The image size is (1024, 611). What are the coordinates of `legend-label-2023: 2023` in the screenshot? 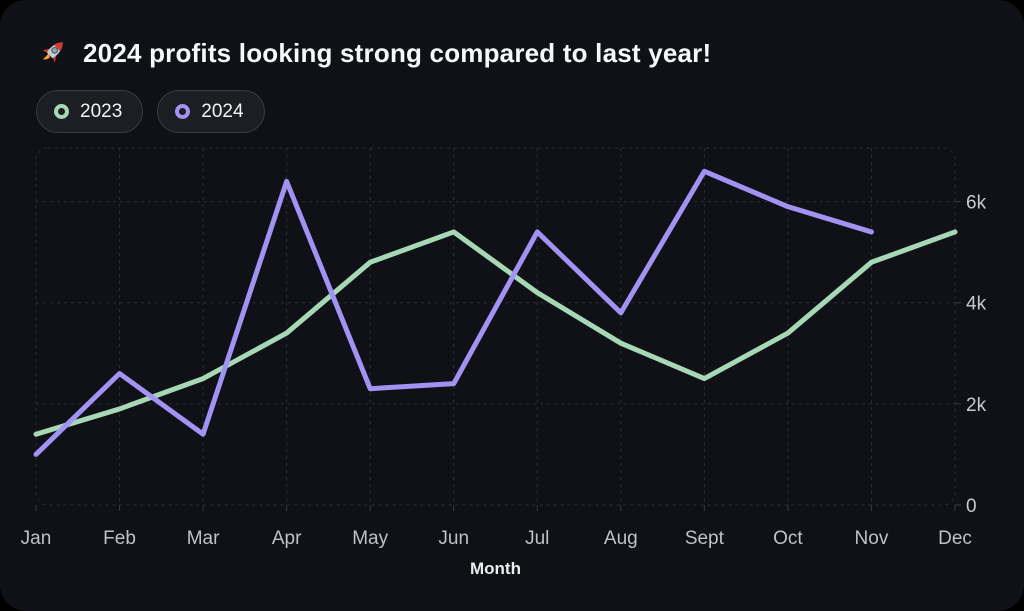 It's located at (101, 111).